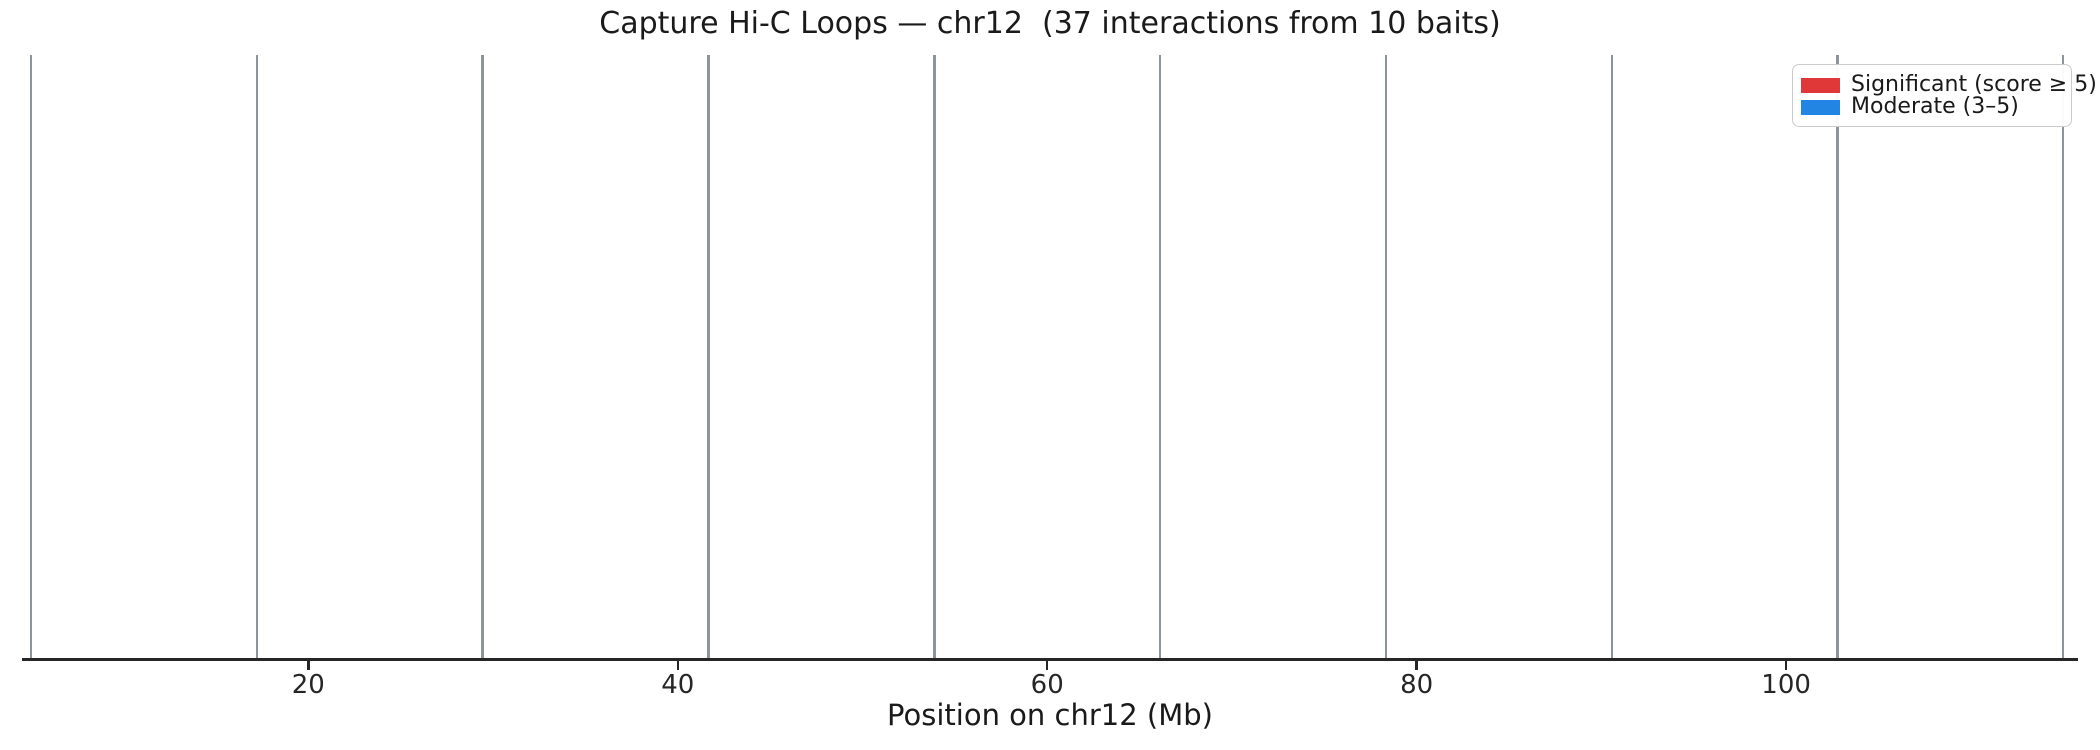  What do you see at coordinates (308, 685) in the screenshot?
I see `x-tick-label: 20` at bounding box center [308, 685].